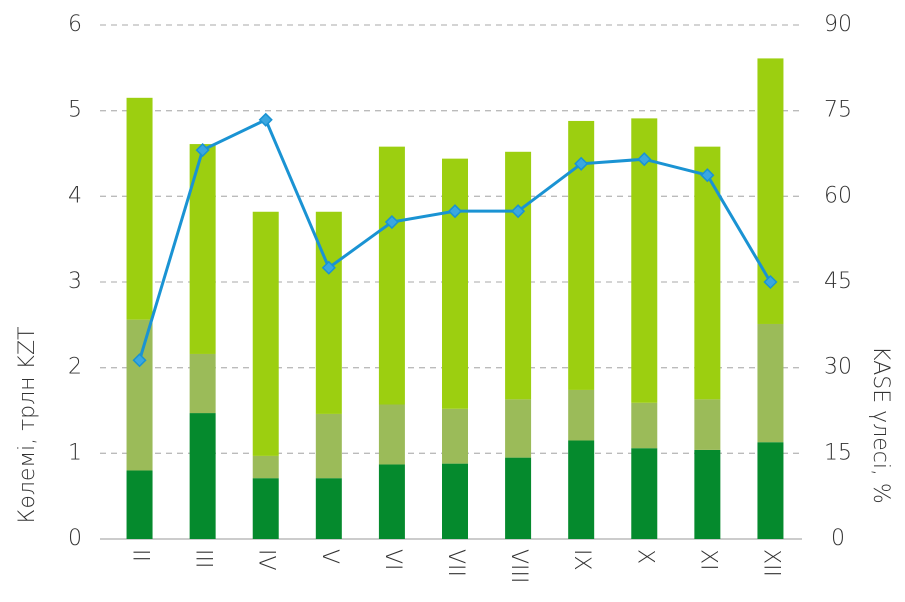 This screenshot has height=602, width=905. What do you see at coordinates (880, 425) in the screenshot?
I see `y2-axis-label: KASE үлесі, %` at bounding box center [880, 425].